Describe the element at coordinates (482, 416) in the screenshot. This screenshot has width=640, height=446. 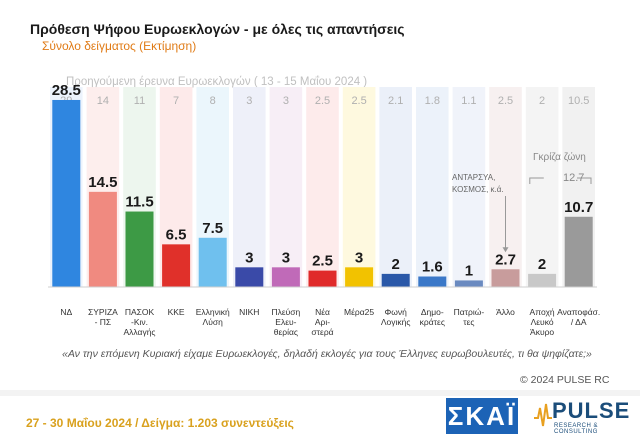
I see `skai-logo: ΣΚΑΪ` at that location.